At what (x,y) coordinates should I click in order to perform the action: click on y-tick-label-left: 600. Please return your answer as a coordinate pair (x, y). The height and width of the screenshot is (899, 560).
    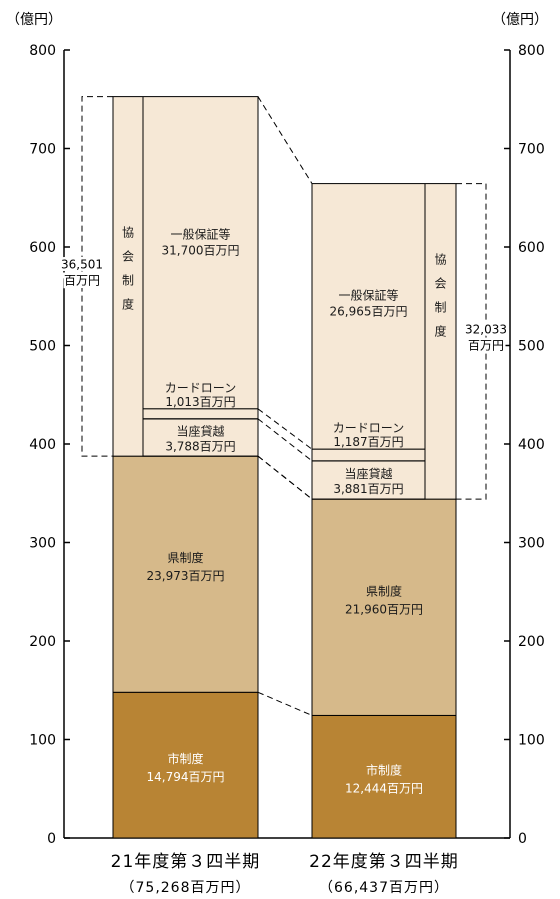
    Looking at the image, I should click on (42, 248).